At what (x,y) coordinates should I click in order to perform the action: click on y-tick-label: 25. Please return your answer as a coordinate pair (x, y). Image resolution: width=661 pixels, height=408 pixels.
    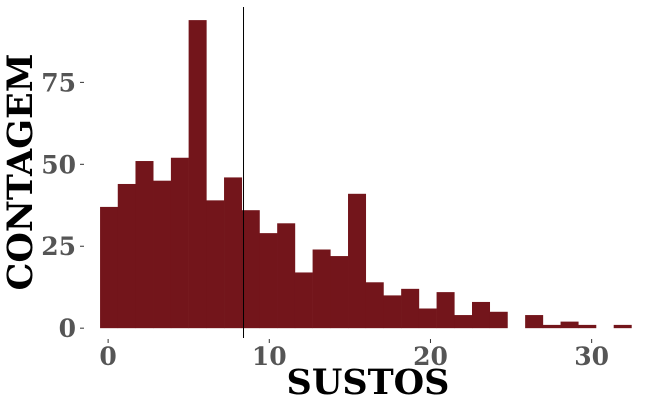
    Looking at the image, I should click on (58, 246).